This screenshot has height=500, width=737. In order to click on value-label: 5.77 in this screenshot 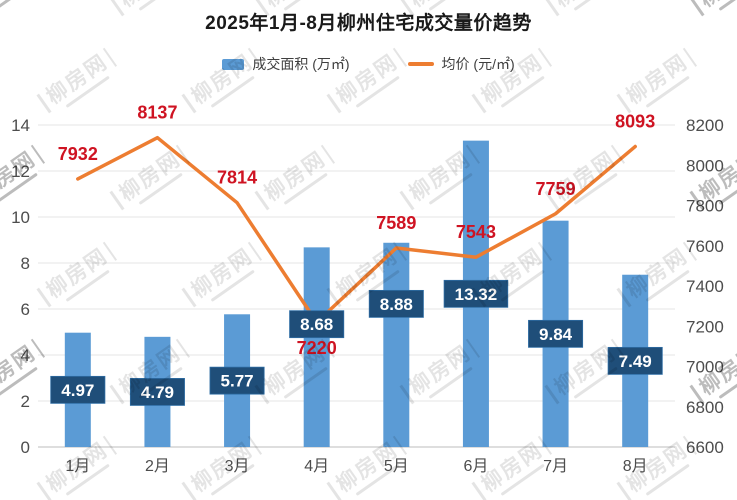, I will do `click(237, 381)`.